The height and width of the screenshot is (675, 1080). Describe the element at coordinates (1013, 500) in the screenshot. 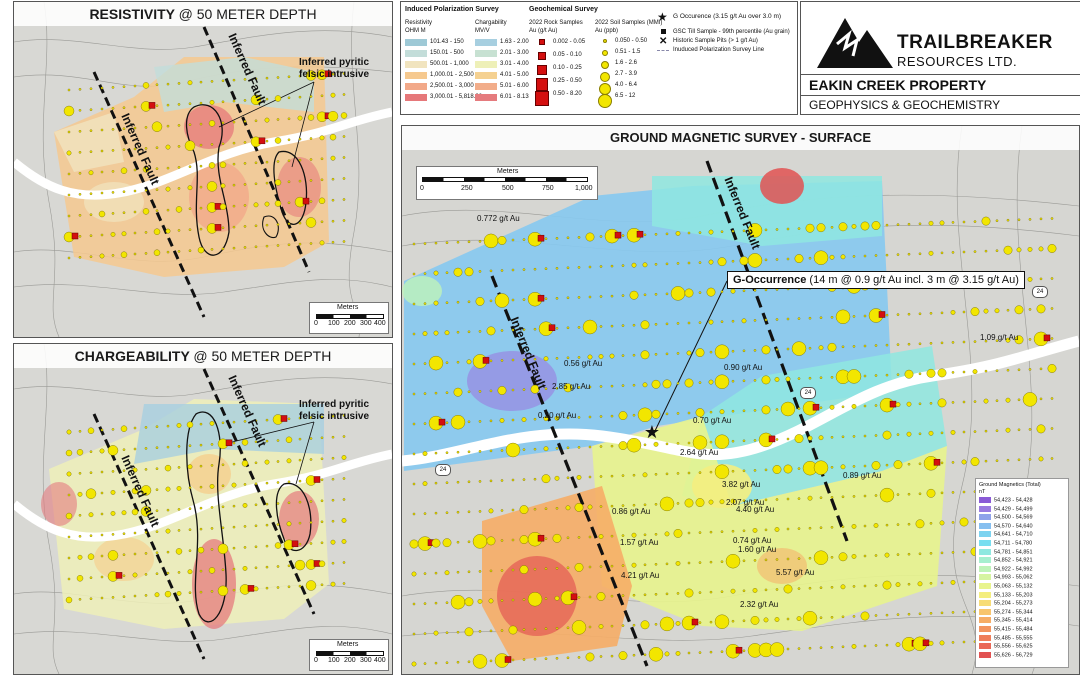

I see `mag-class-label: 54,423 - 54,428` at that location.